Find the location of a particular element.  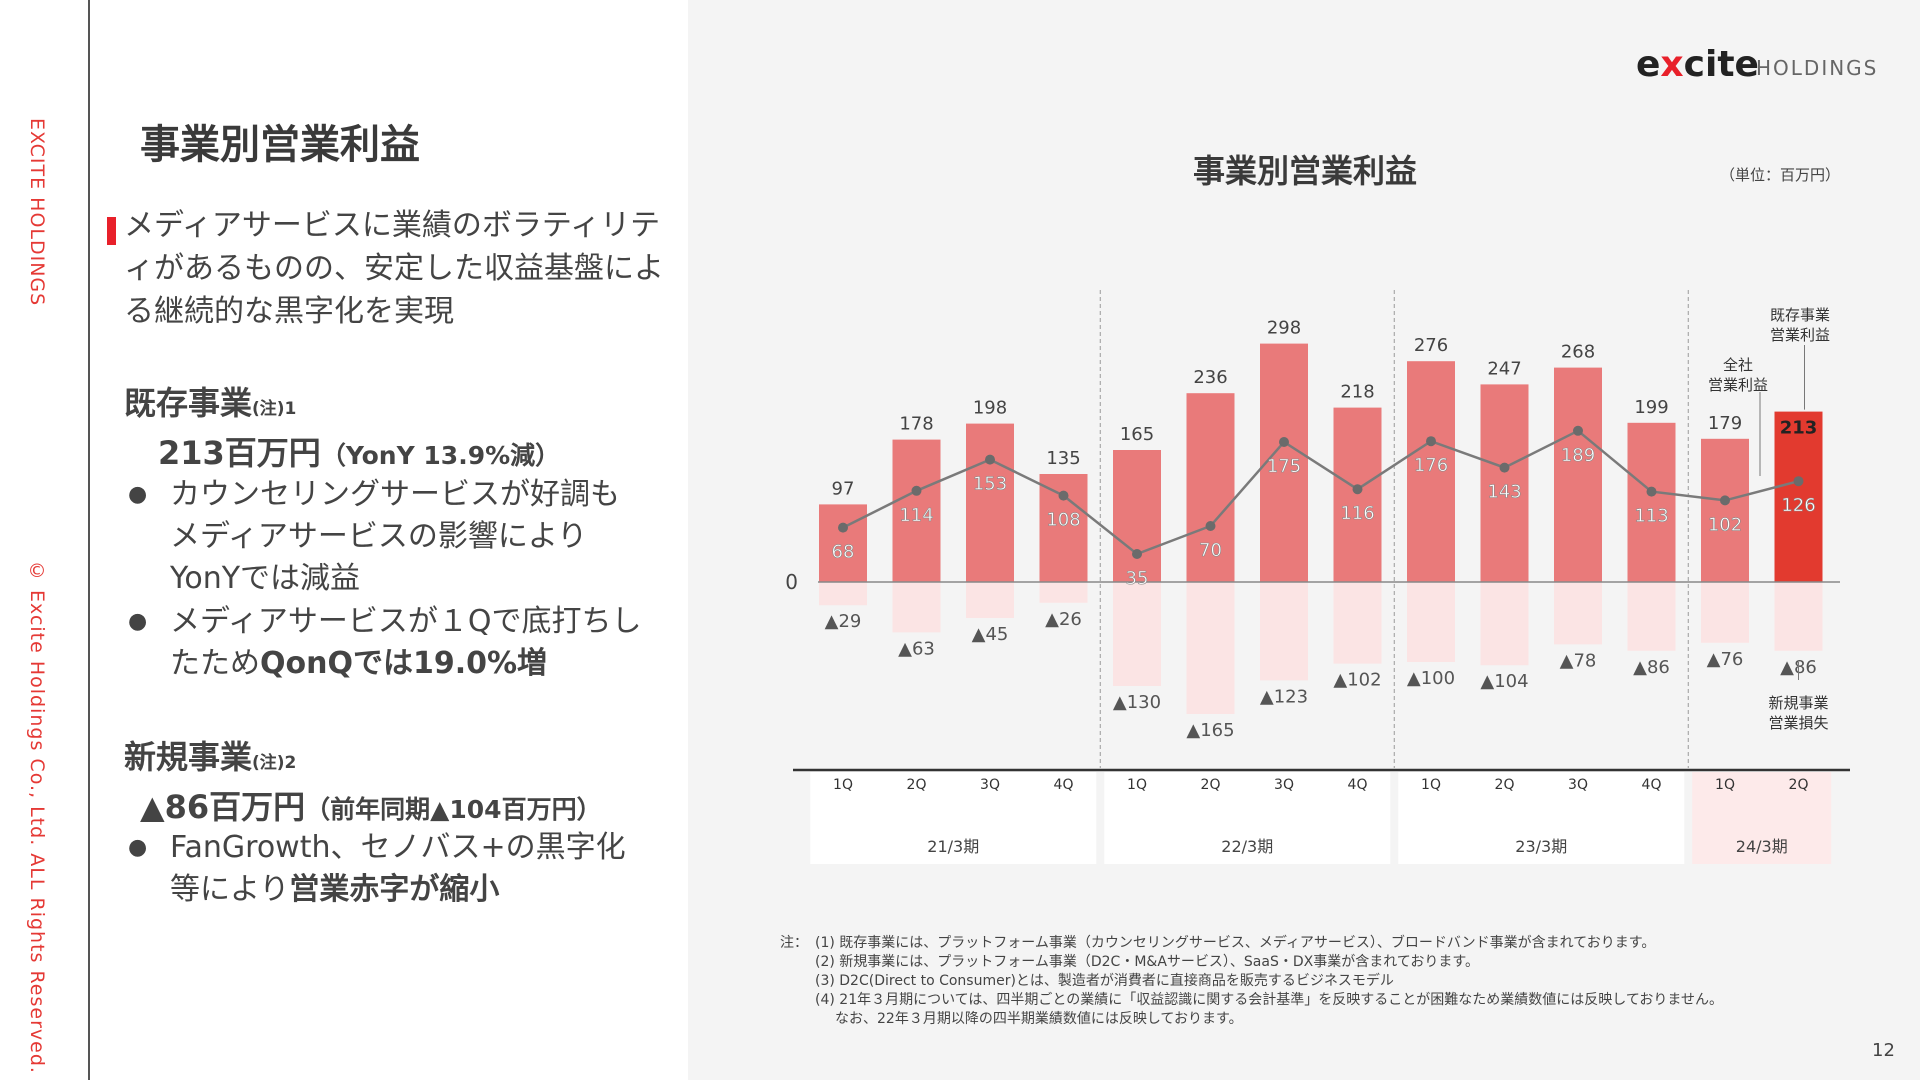

new-value-label: ▲76 is located at coordinates (1725, 659).